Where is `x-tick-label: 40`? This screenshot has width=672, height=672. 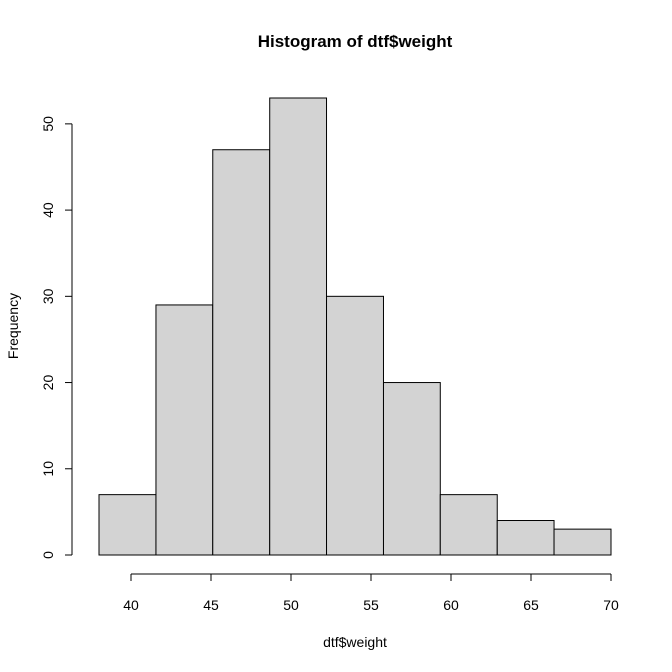 x-tick-label: 40 is located at coordinates (131, 605).